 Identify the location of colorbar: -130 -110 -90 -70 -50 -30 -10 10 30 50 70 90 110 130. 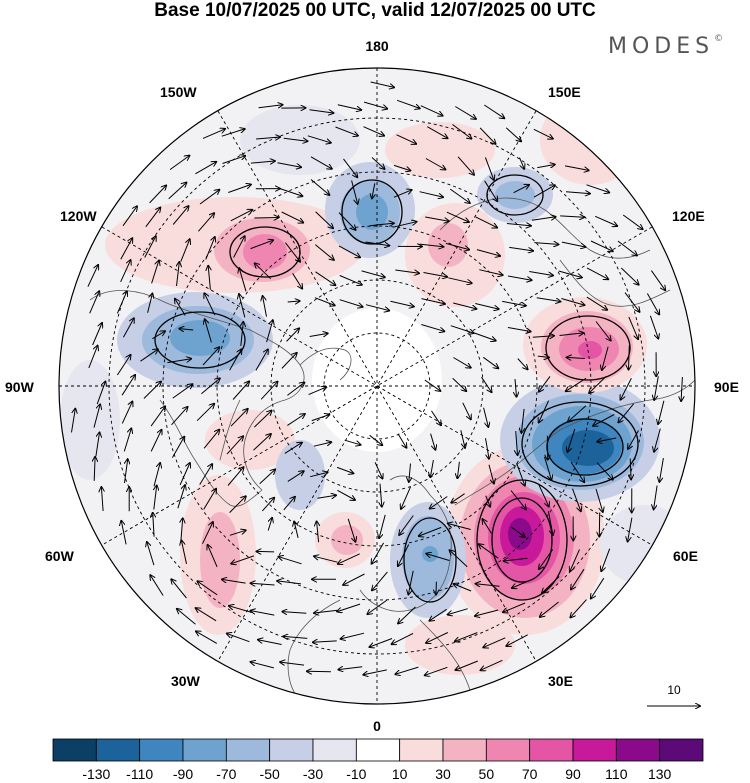
(378, 760).